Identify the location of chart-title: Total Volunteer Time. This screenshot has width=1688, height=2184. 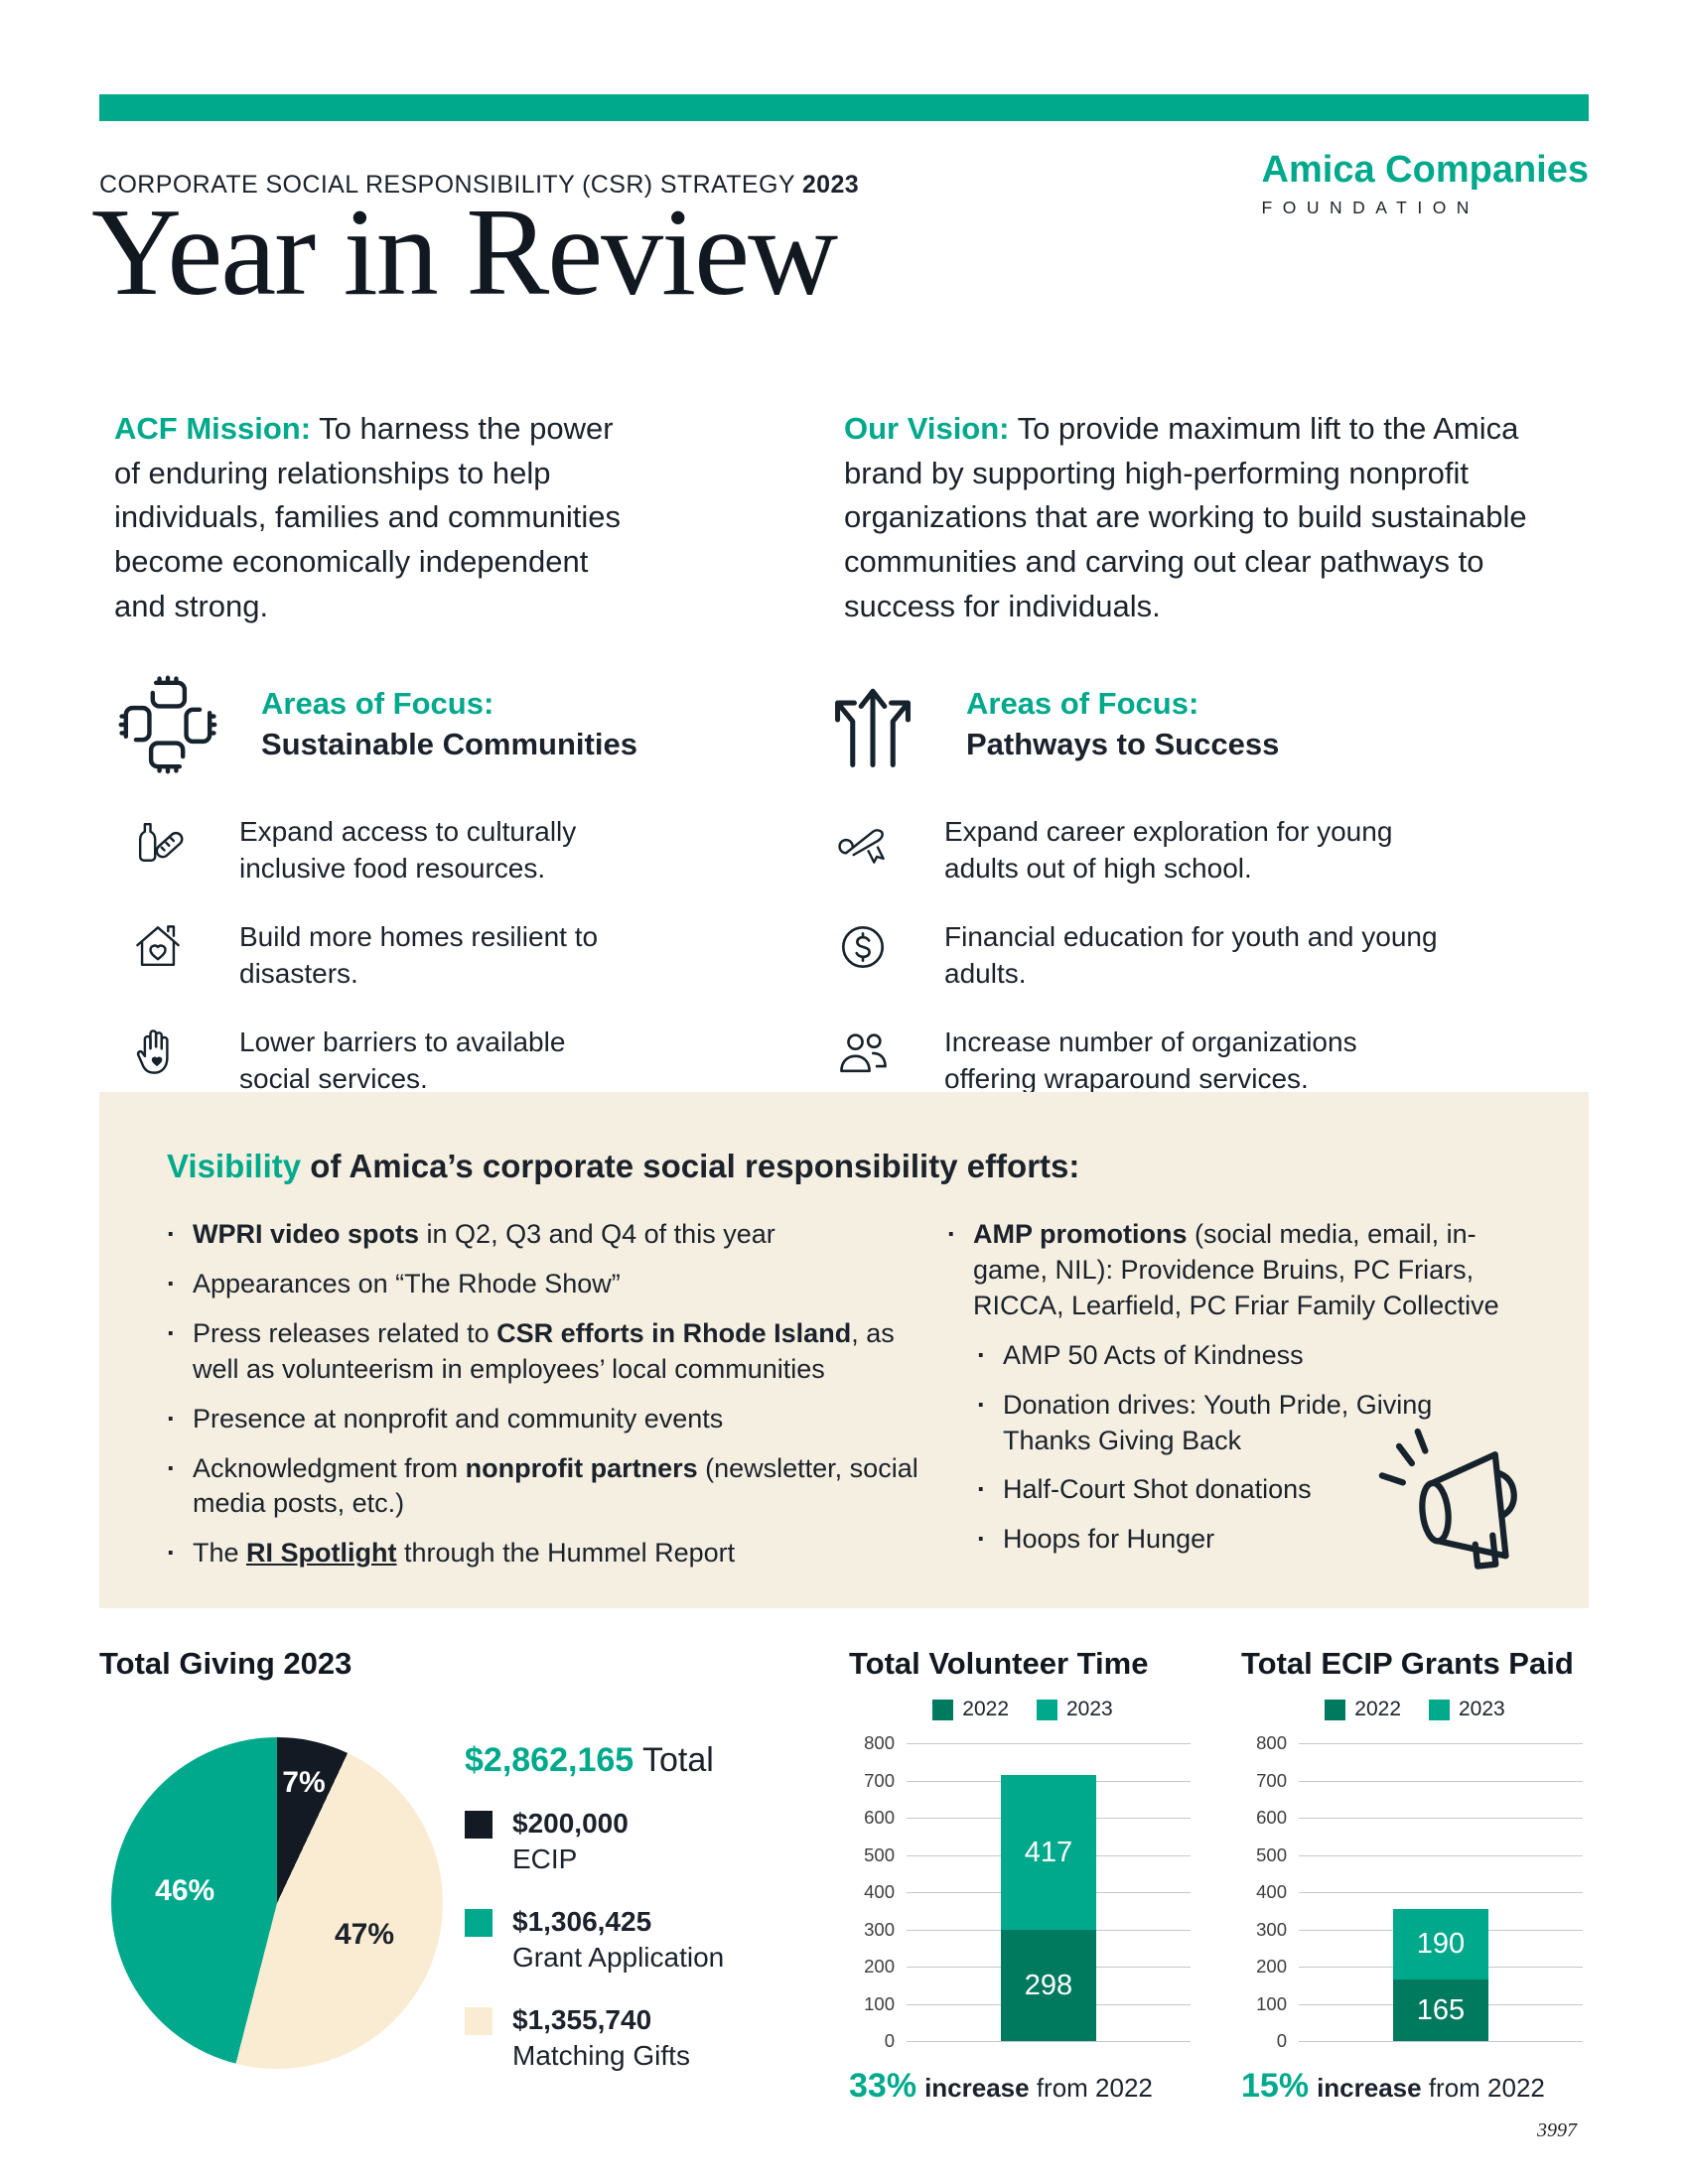
(999, 1663).